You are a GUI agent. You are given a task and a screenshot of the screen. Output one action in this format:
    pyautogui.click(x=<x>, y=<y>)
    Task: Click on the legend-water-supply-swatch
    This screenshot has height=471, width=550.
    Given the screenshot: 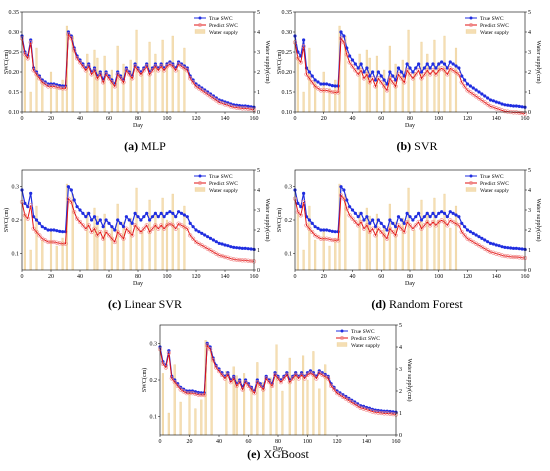 What is the action you would take?
    pyautogui.click(x=342, y=344)
    